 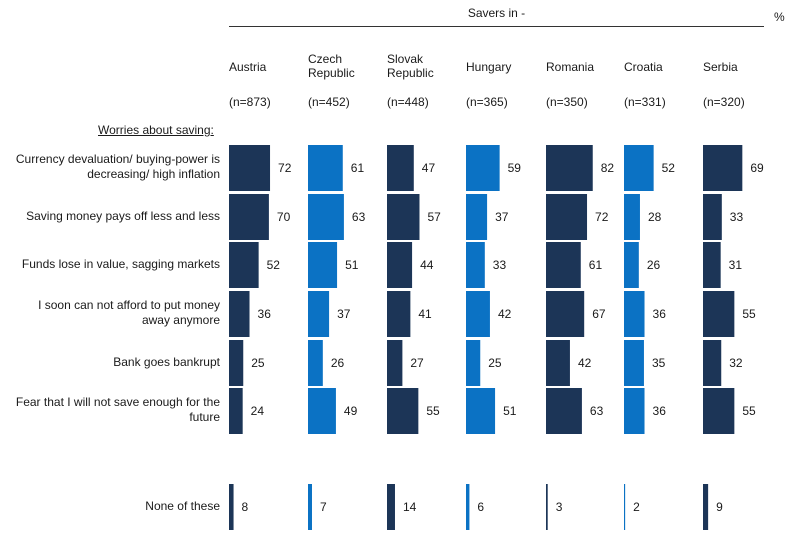 I want to click on chart-title: Savers in -, so click(x=496, y=13).